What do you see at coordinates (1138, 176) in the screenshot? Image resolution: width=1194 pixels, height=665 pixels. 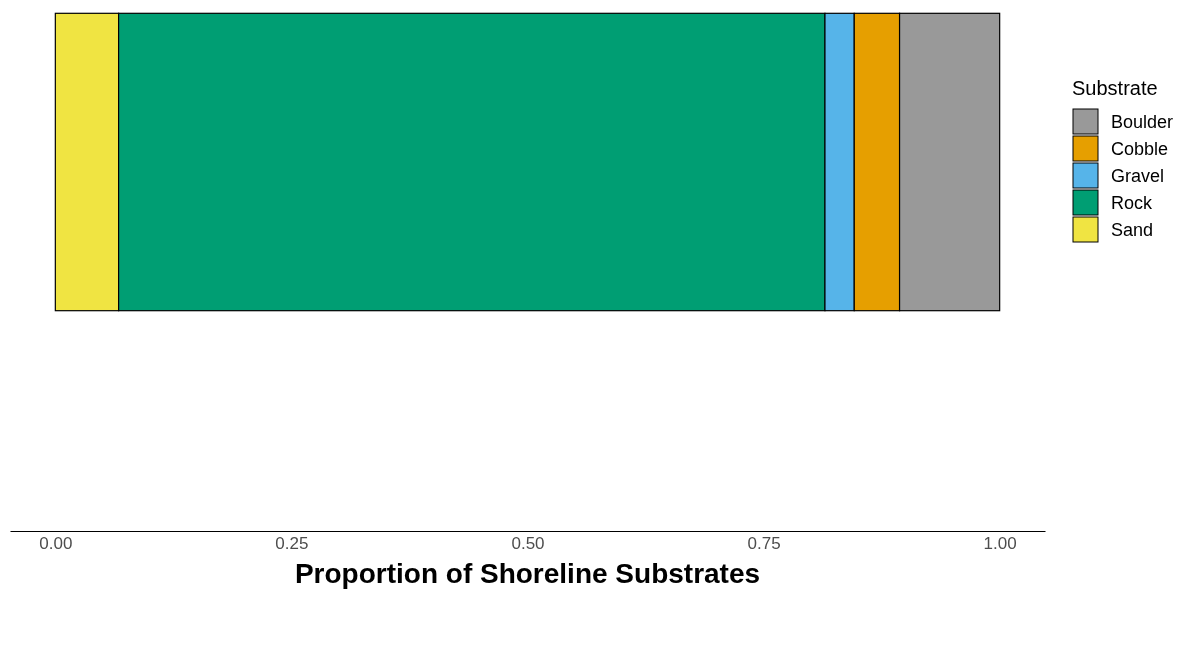 I see `legend-label: Gravel` at bounding box center [1138, 176].